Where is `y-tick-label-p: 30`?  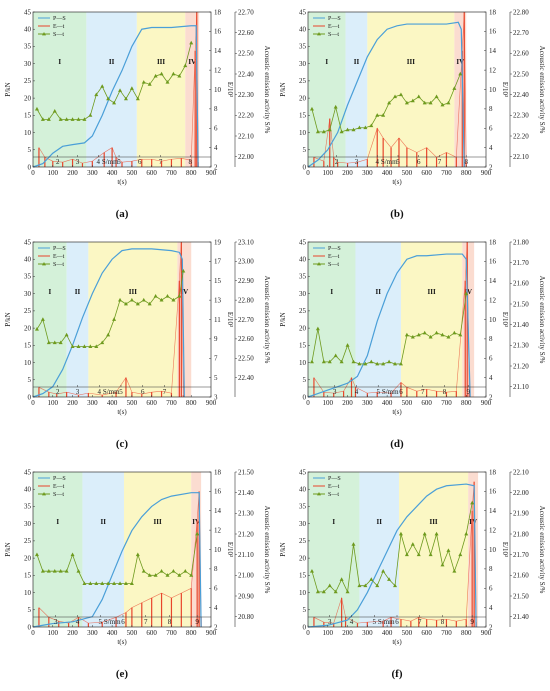
y-tick-label-p: 30 is located at coordinates (28, 524).